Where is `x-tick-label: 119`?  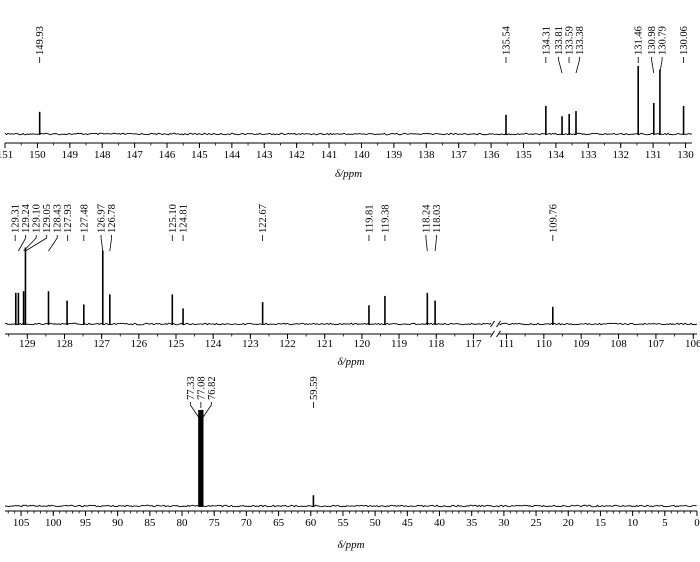
x-tick-label: 119 is located at coordinates (399, 344).